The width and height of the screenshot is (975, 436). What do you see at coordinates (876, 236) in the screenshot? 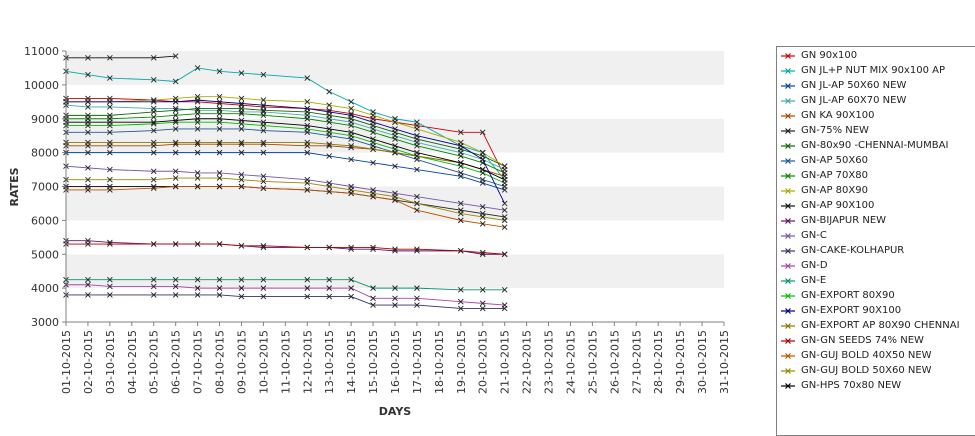
I see `legend-item: GN-C` at bounding box center [876, 236].